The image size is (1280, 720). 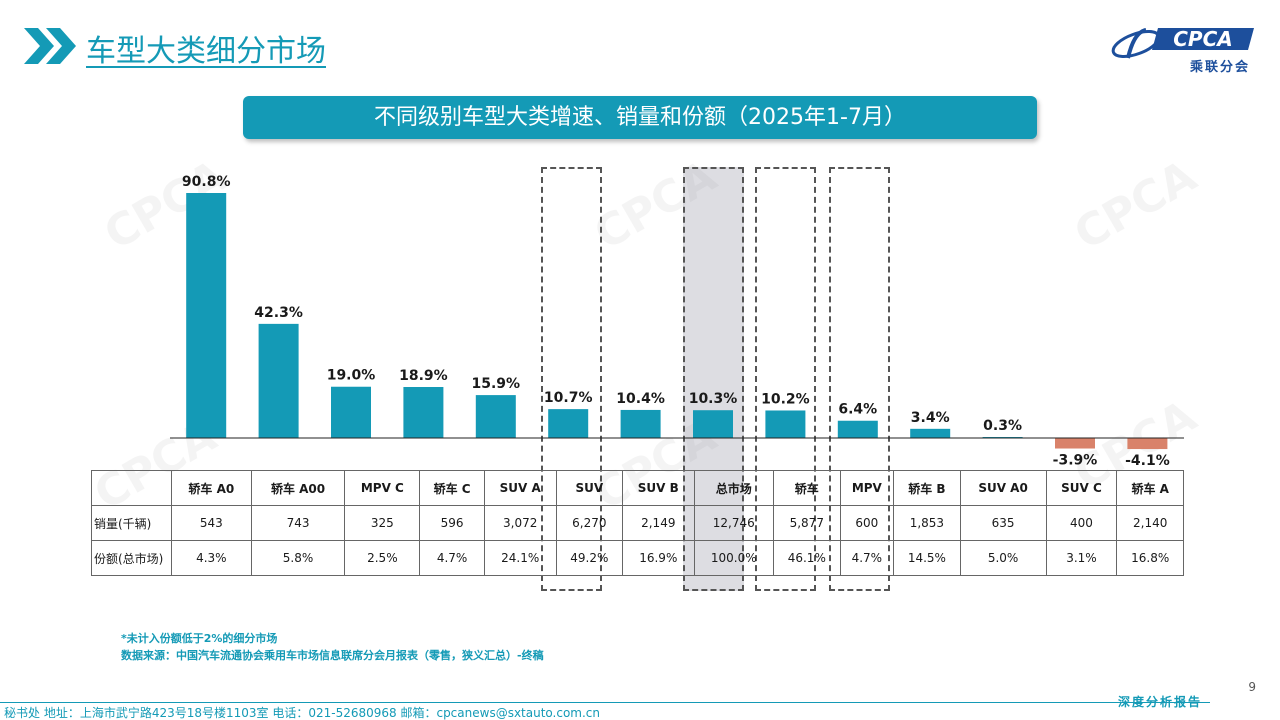 What do you see at coordinates (1147, 461) in the screenshot?
I see `bar-value-label: -4.1%` at bounding box center [1147, 461].